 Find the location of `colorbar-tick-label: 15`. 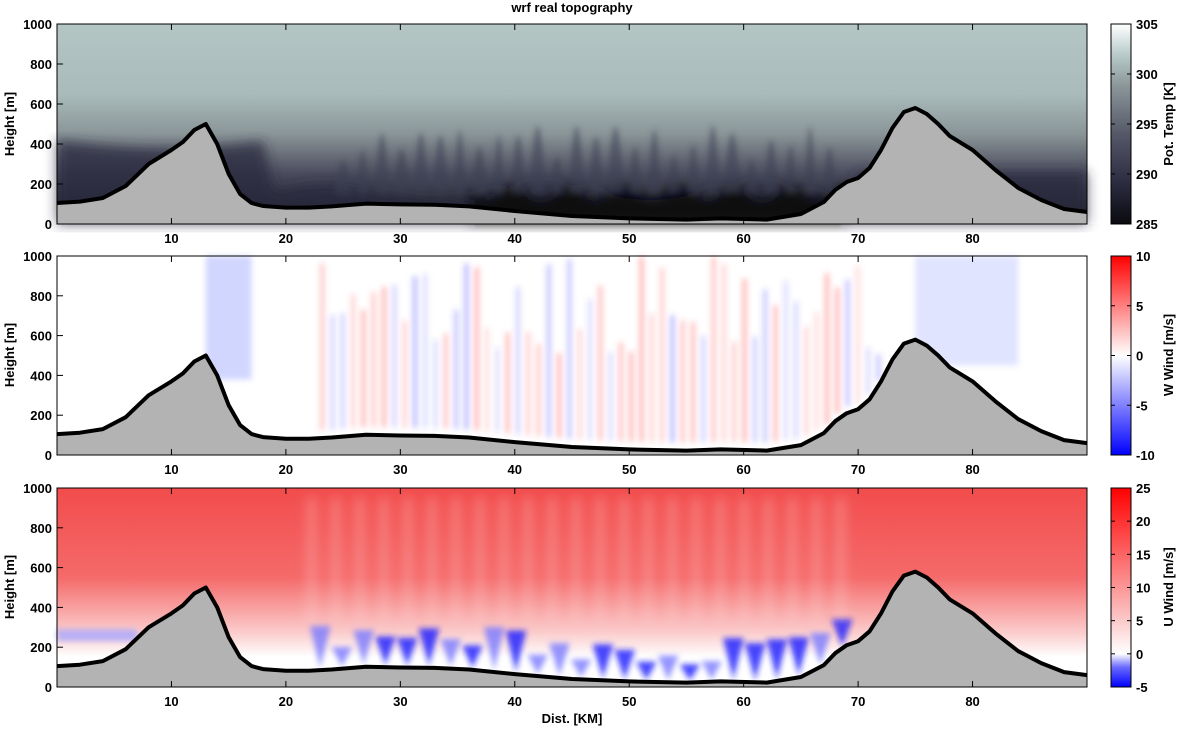

colorbar-tick-label: 15 is located at coordinates (1143, 554).